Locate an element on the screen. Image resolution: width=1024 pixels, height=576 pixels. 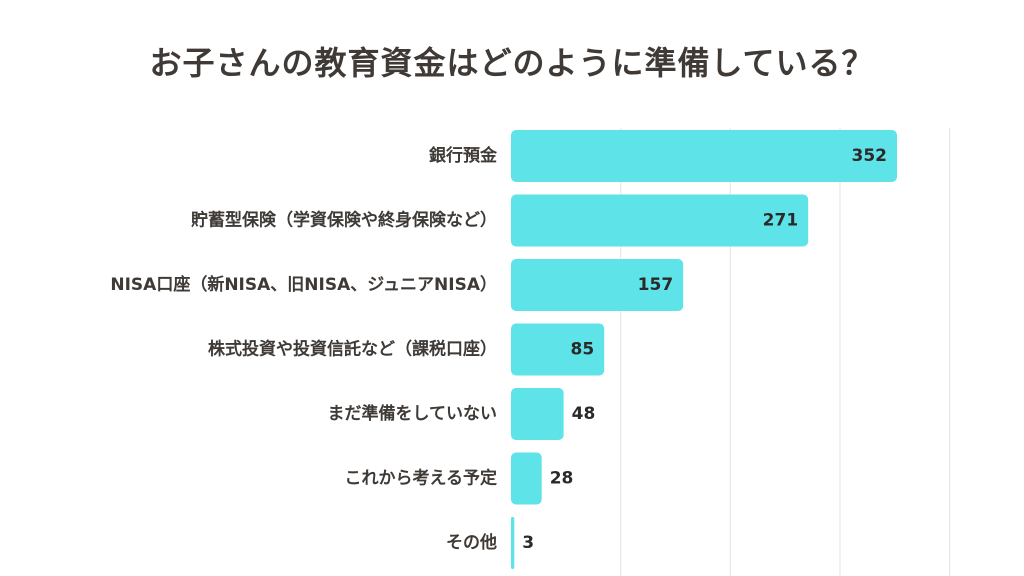
category-label: これから考える予定 is located at coordinates (421, 478).